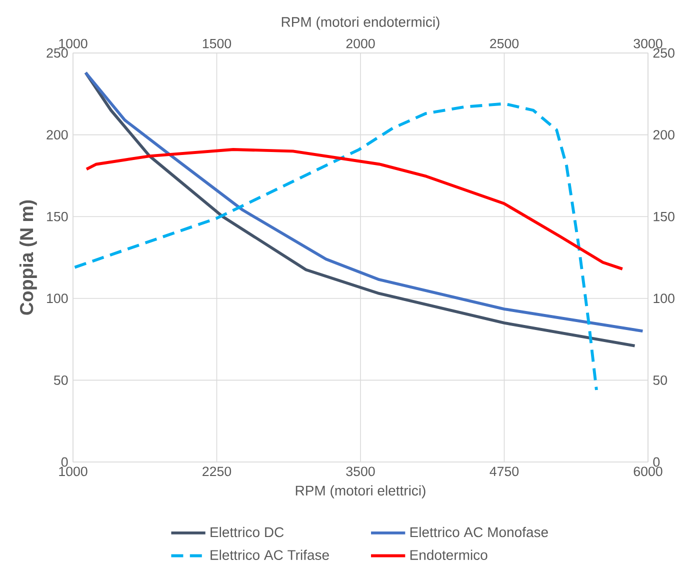 Image resolution: width=689 pixels, height=585 pixels. What do you see at coordinates (660, 380) in the screenshot?
I see `y2-tick-label: 50` at bounding box center [660, 380].